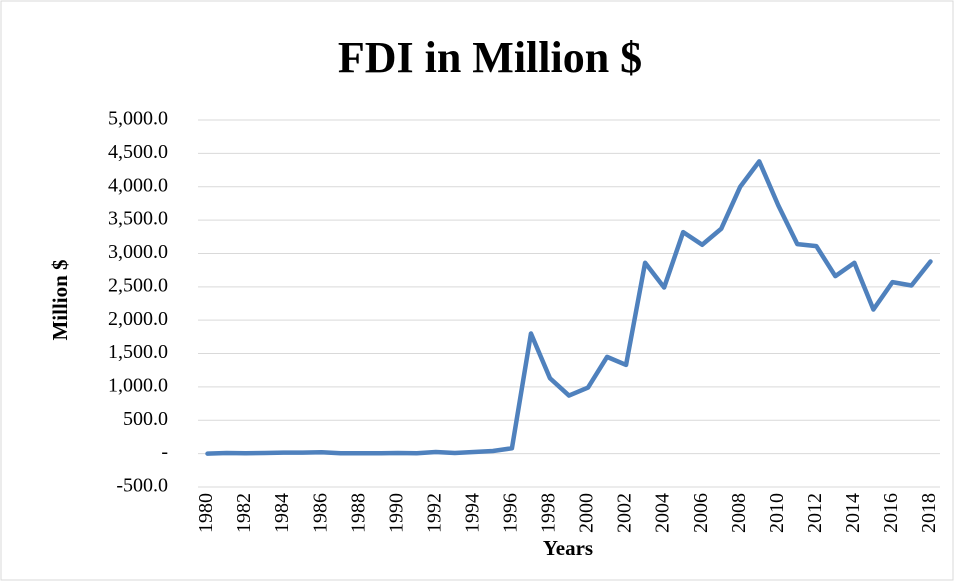 The height and width of the screenshot is (583, 956). I want to click on x-tick-label: 2008, so click(739, 513).